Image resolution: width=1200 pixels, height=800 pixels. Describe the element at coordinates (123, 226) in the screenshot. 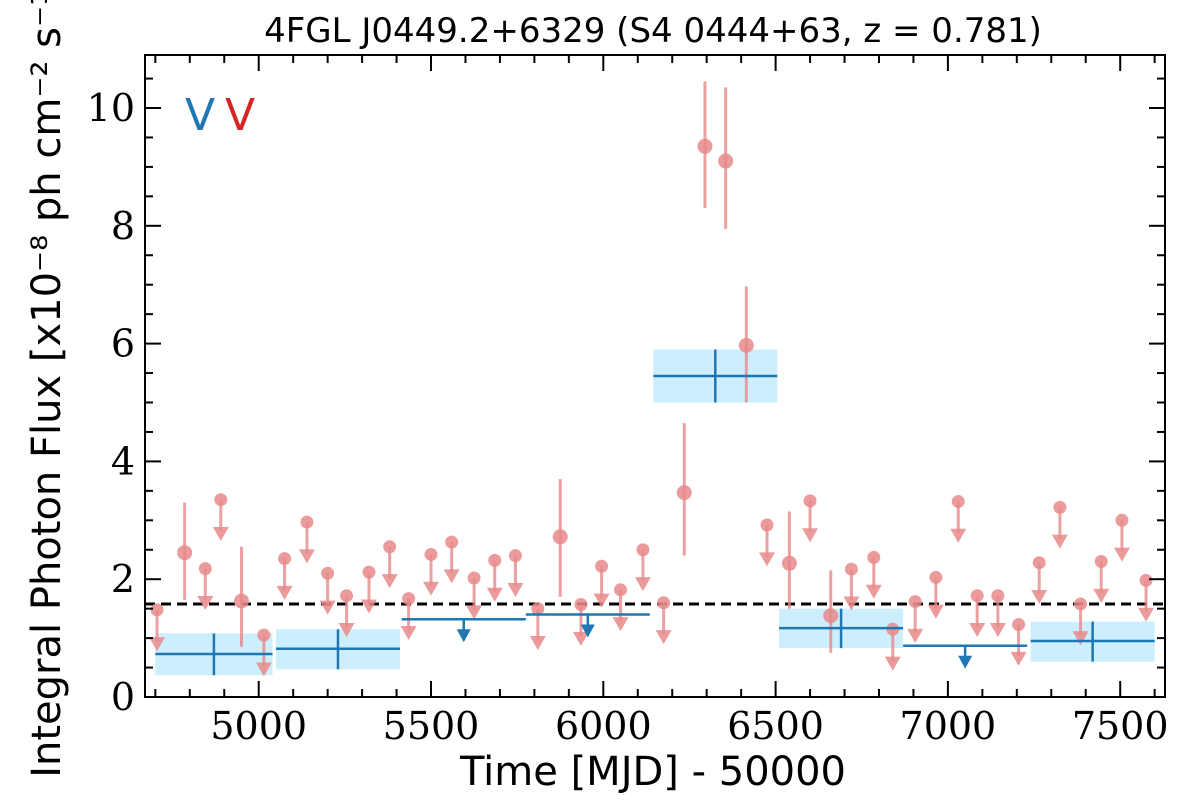

I see `y-tick-label: 8` at that location.